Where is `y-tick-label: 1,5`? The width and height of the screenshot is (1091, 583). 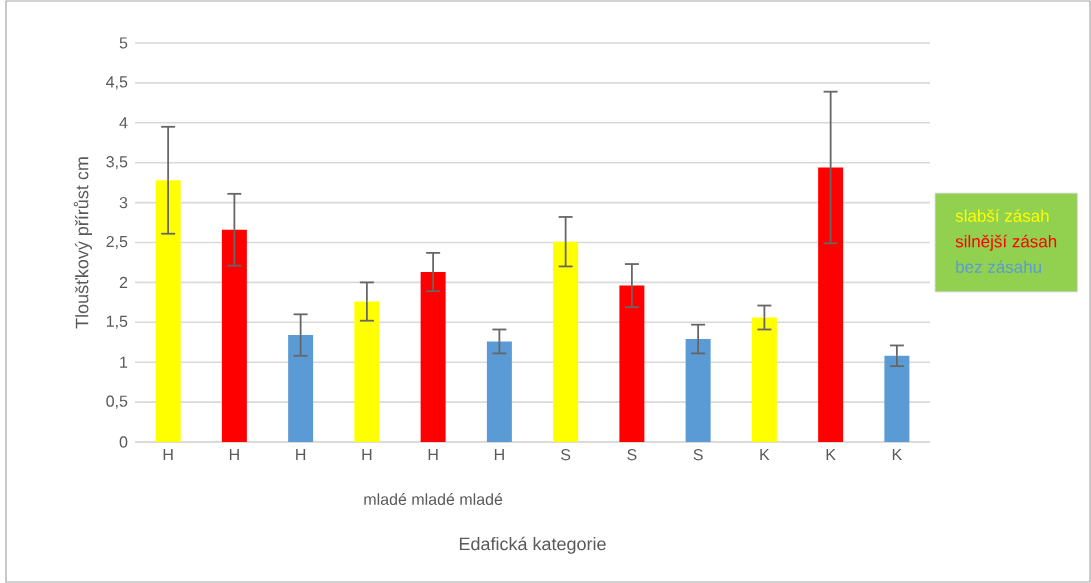 y-tick-label: 1,5 is located at coordinates (117, 322).